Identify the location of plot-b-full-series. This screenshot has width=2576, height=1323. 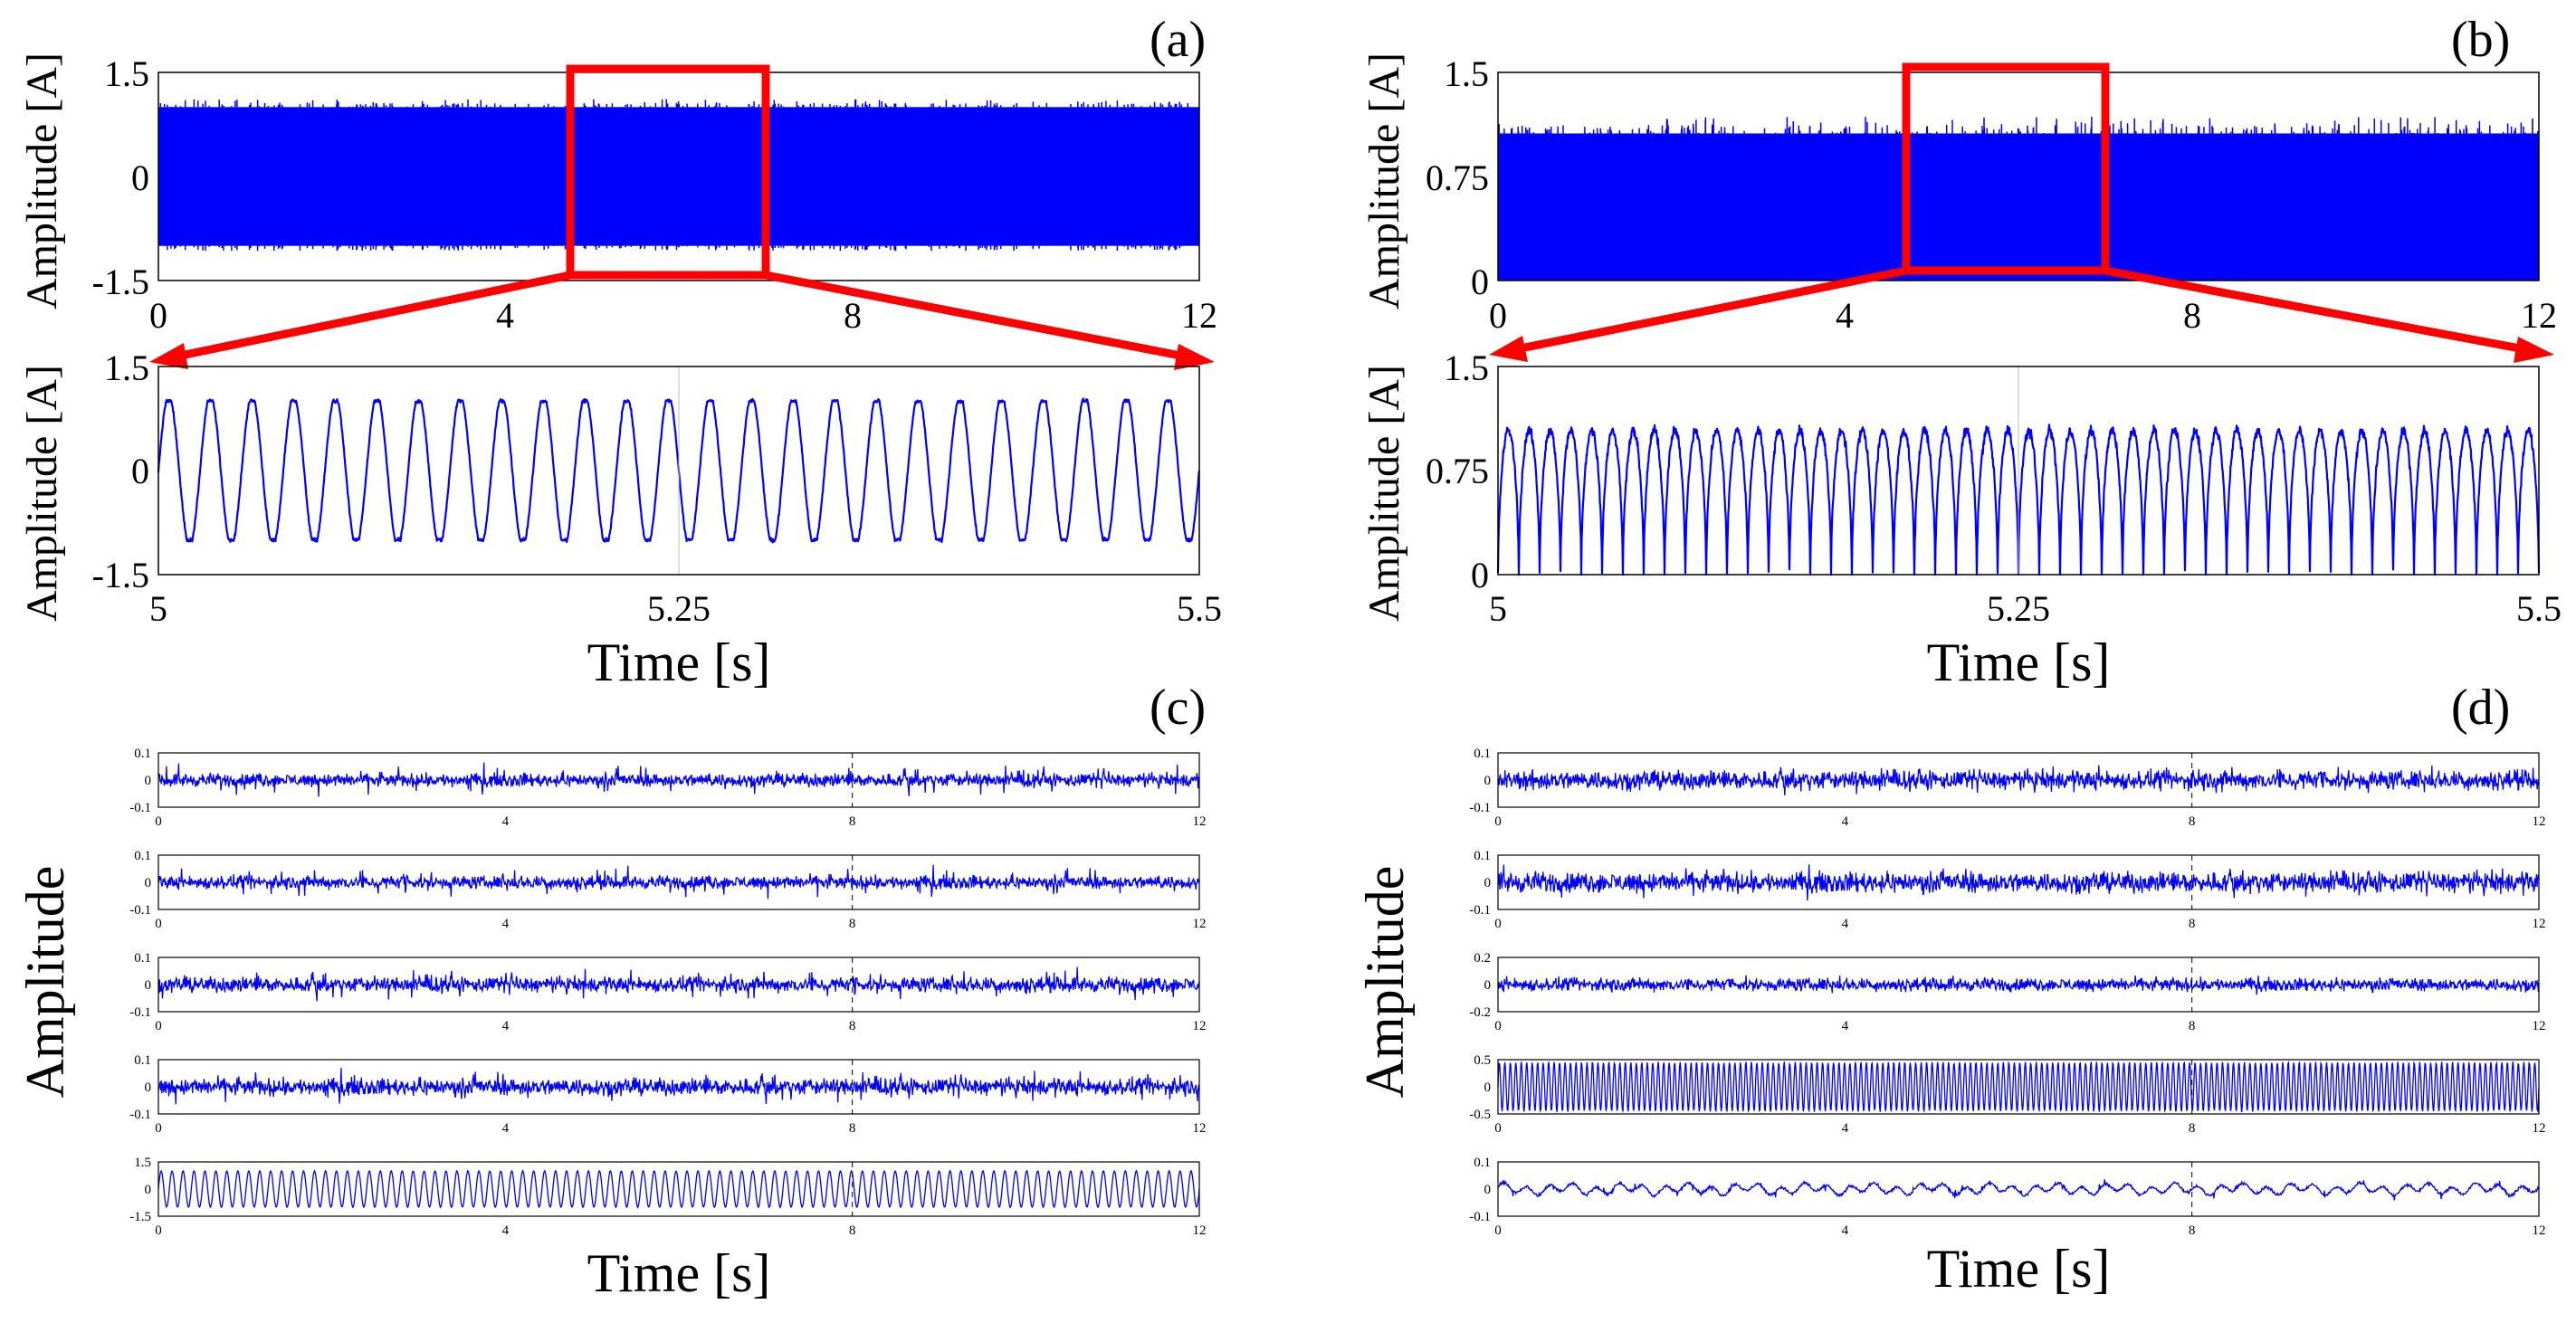
(2018, 199).